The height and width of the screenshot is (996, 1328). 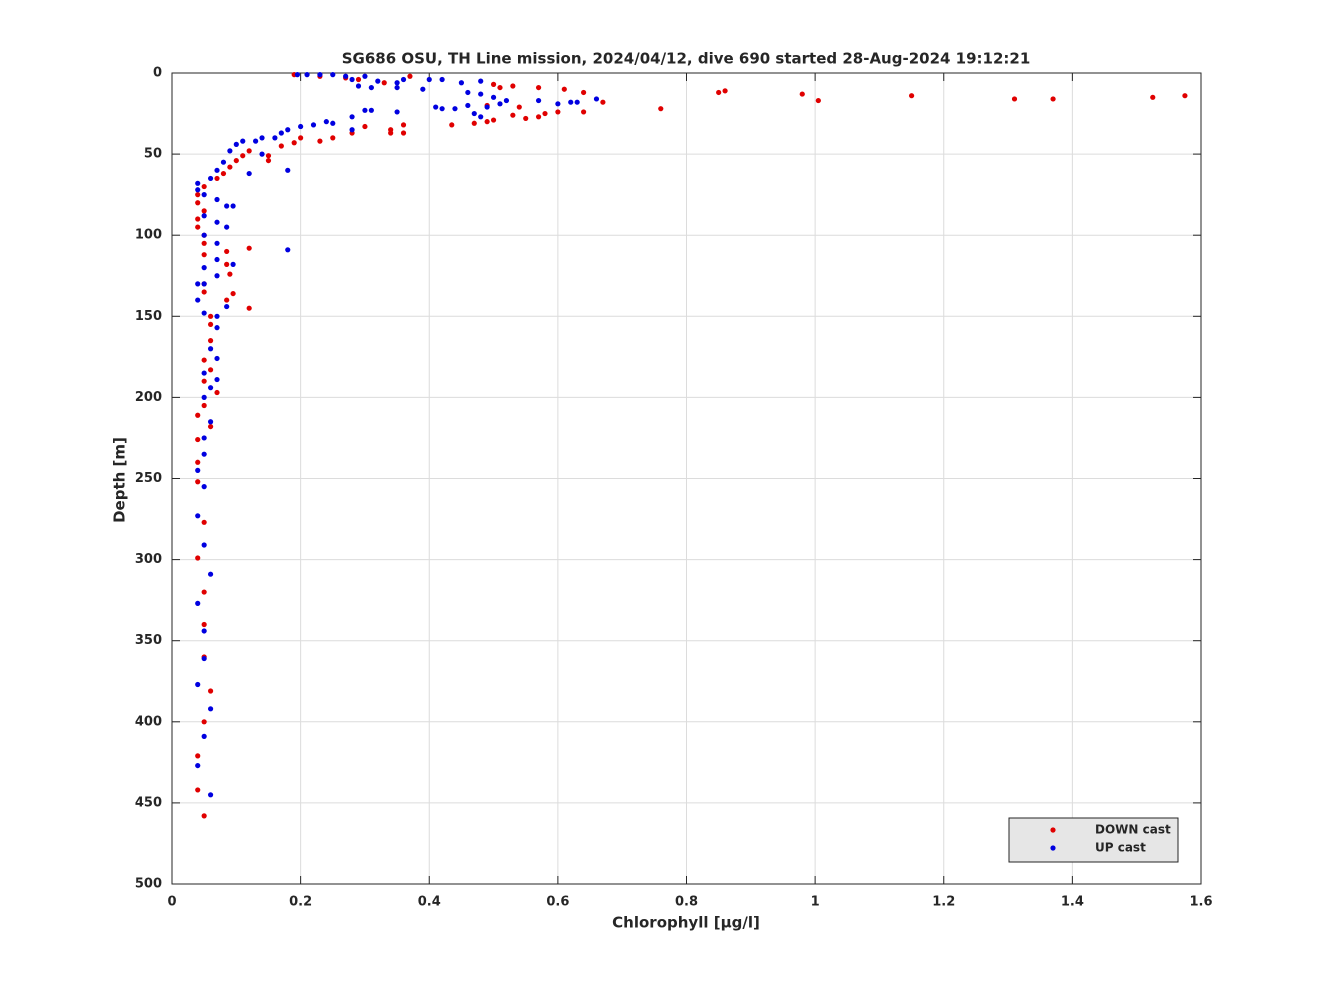 I want to click on x-tick-label: 1.2, so click(x=943, y=902).